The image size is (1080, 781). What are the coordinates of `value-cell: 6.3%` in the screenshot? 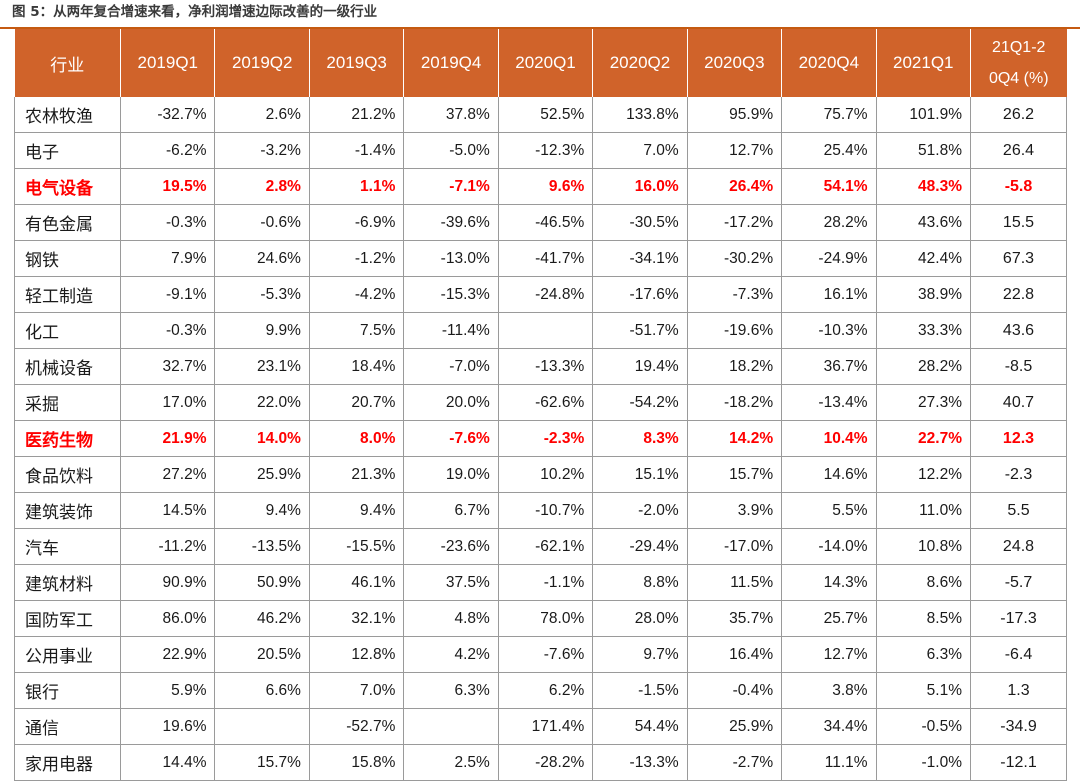 It's located at (923, 654).